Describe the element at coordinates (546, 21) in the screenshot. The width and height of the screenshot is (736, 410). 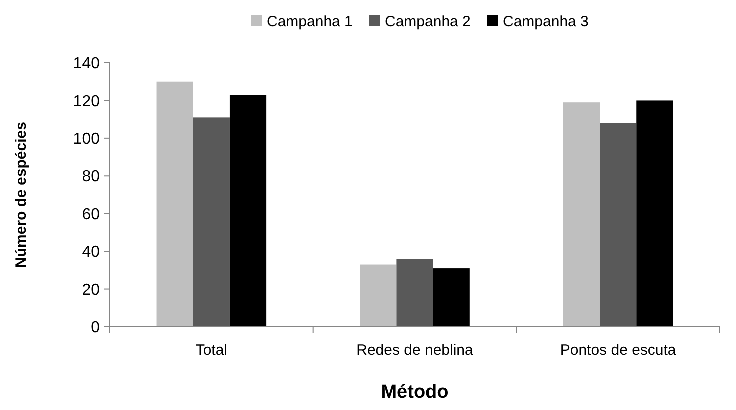
I see `legend-label: Campanha 3` at that location.